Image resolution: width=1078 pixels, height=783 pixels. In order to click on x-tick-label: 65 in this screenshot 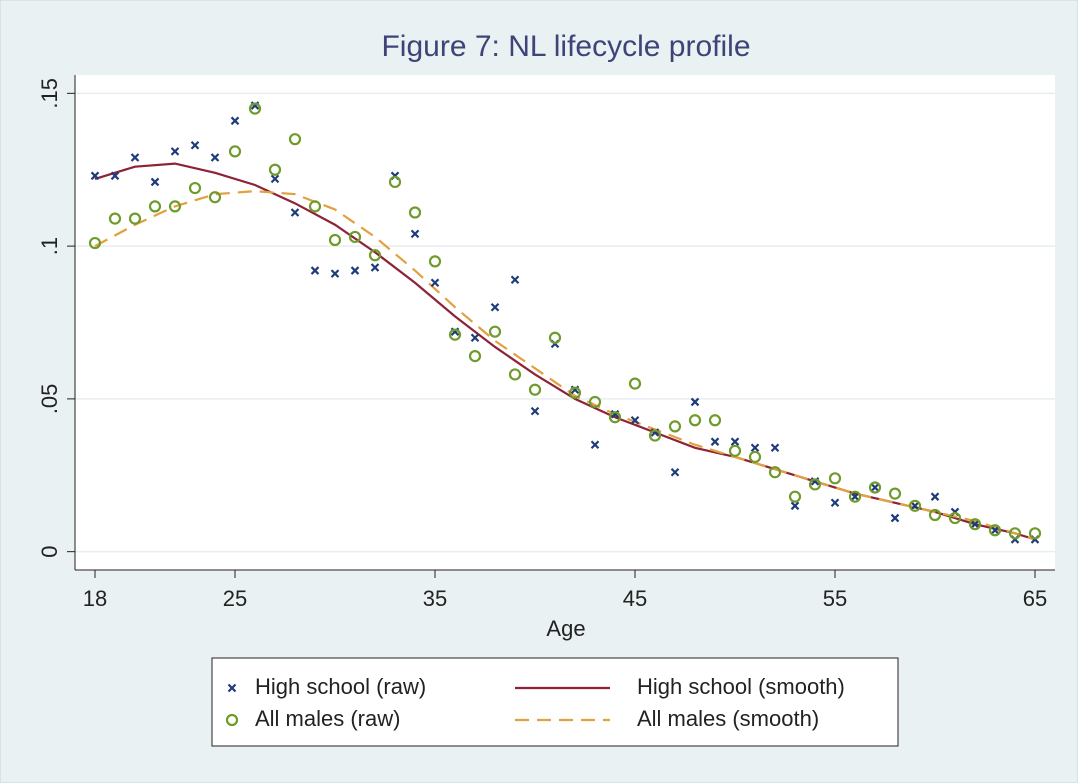, I will do `click(1035, 598)`.